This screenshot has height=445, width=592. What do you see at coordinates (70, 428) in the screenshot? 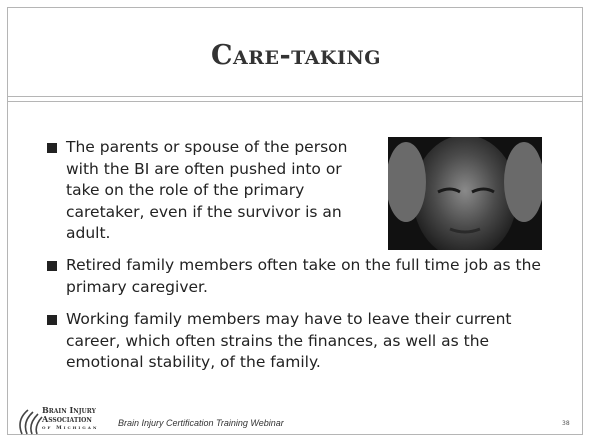
I see `logo-text: of Michigan` at bounding box center [70, 428].